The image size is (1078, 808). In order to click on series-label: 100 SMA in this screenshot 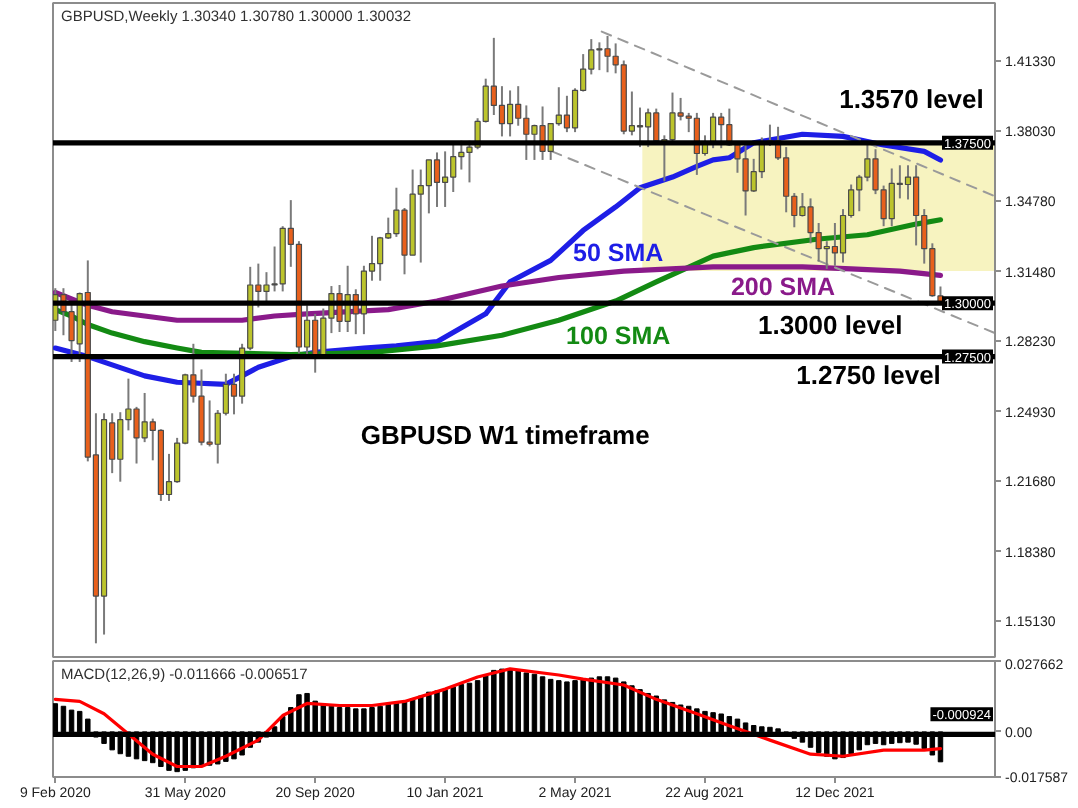, I will do `click(618, 335)`.